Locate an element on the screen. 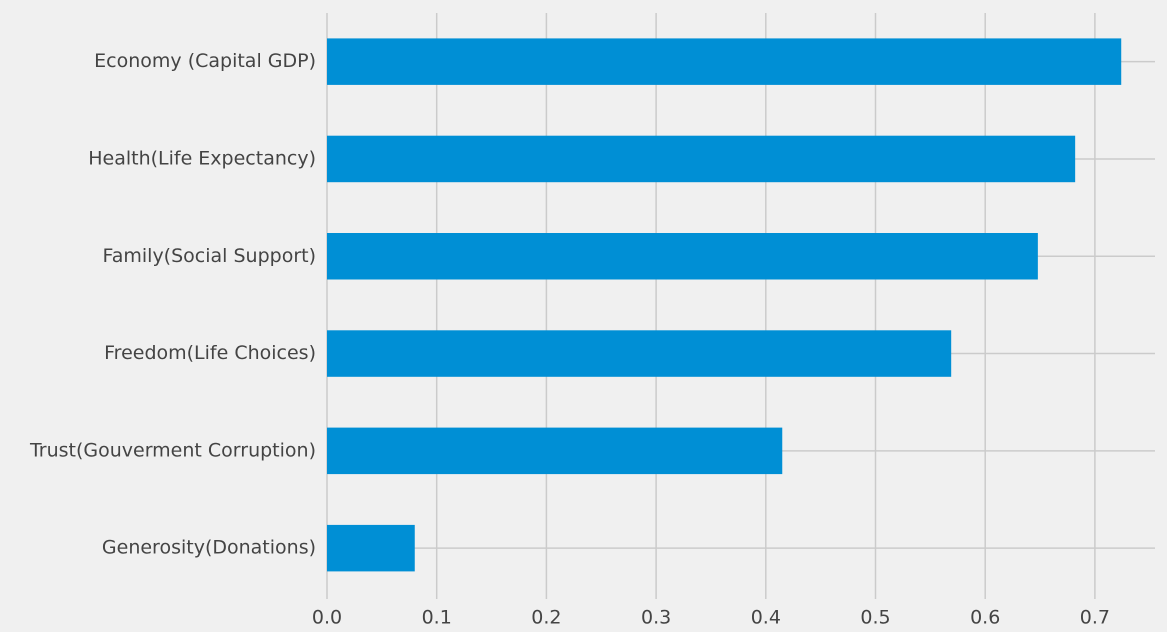  x-axis-tick-labels: 0.0 0.1 0.2 0.3 0.4 0.5 0.6 0.7 is located at coordinates (711, 618).